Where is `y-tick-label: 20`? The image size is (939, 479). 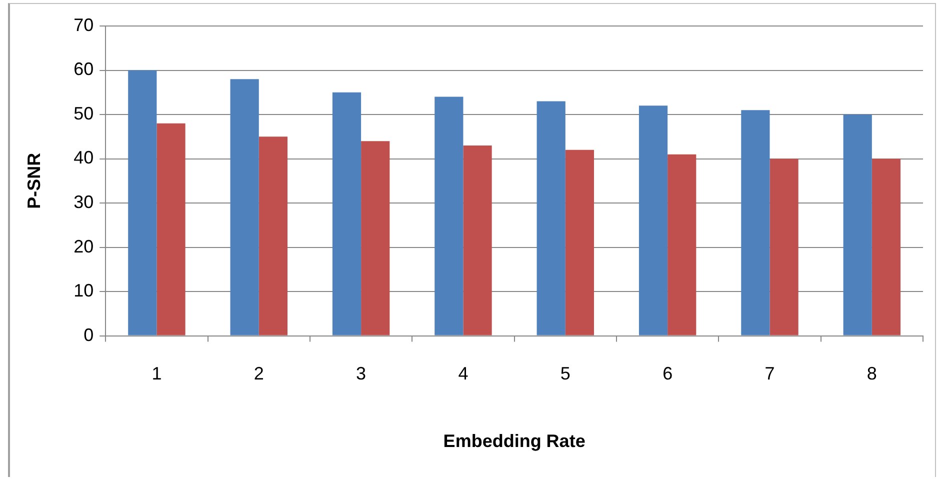
y-tick-label: 20 is located at coordinates (84, 246).